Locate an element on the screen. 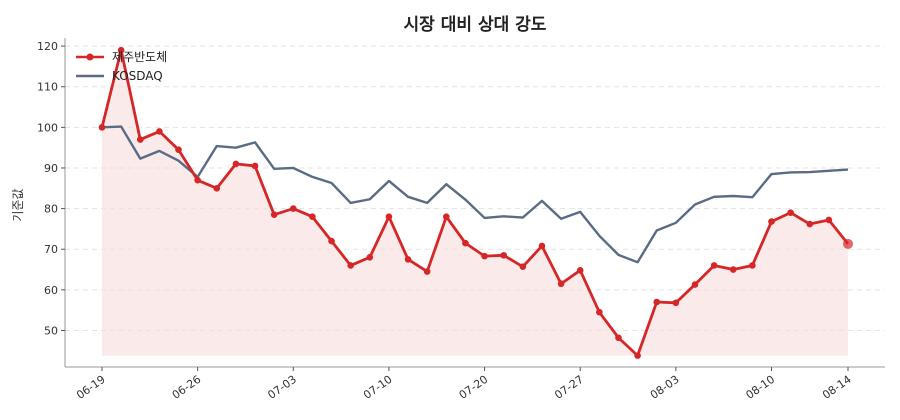  y-tick-label-60: 60 is located at coordinates (51, 290).